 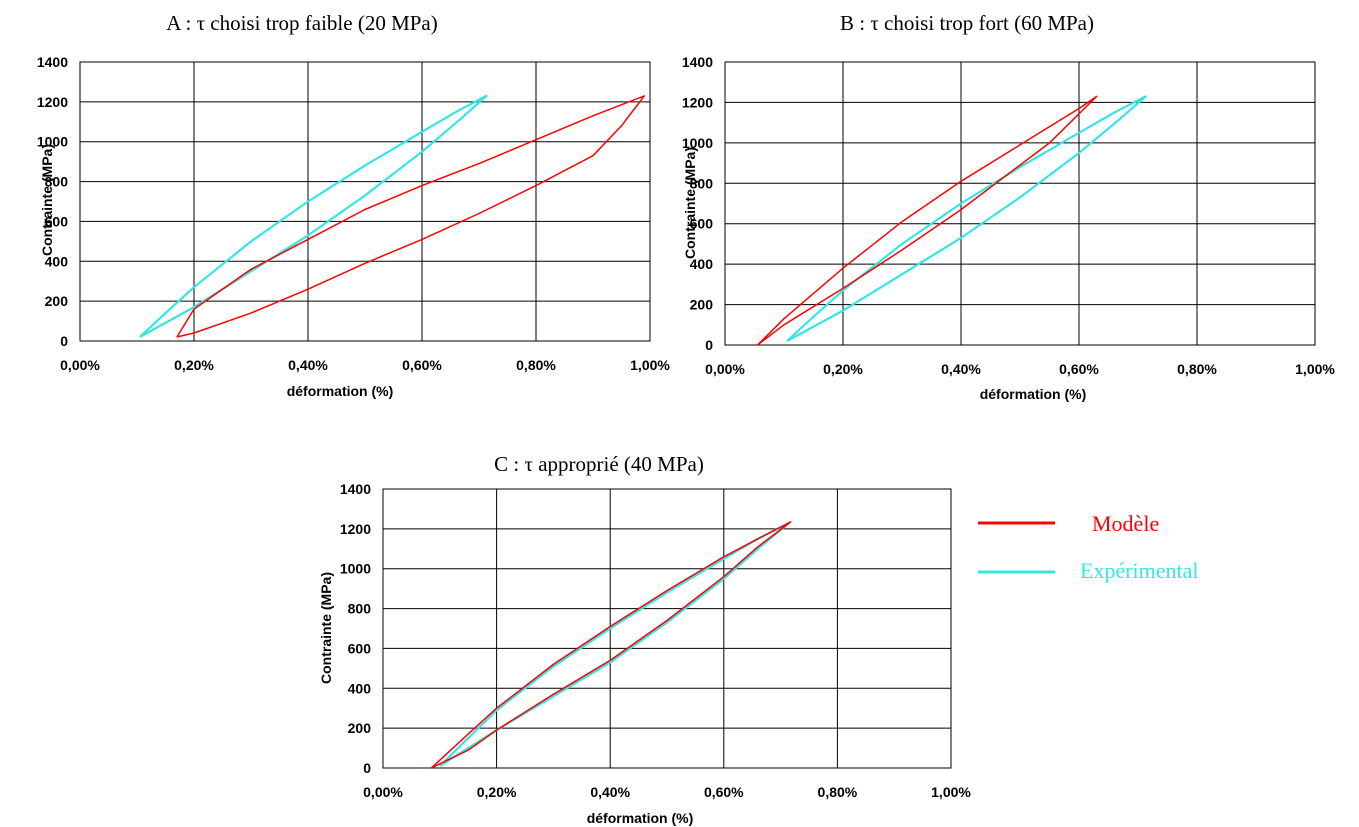 What do you see at coordinates (383, 792) in the screenshot?
I see `chart-c-xtick-label: 0,00%` at bounding box center [383, 792].